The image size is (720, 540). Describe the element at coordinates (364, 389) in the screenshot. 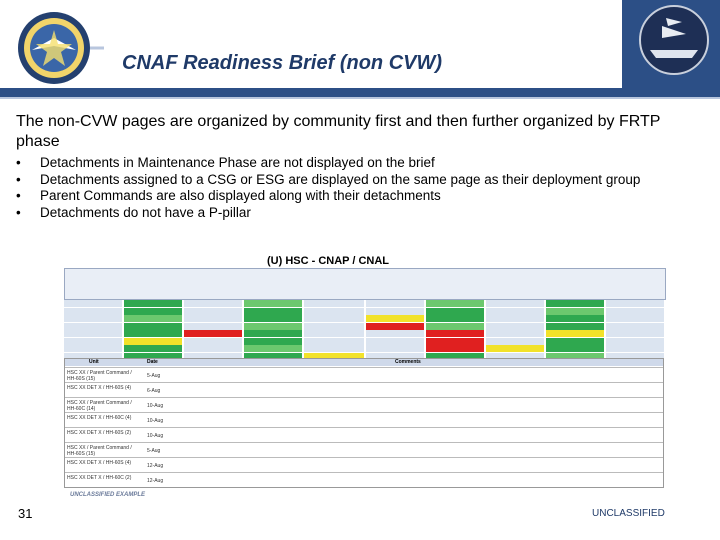

I see `table-row: HSC XX DET X / HH-60S (4) 6-Aug` at that location.